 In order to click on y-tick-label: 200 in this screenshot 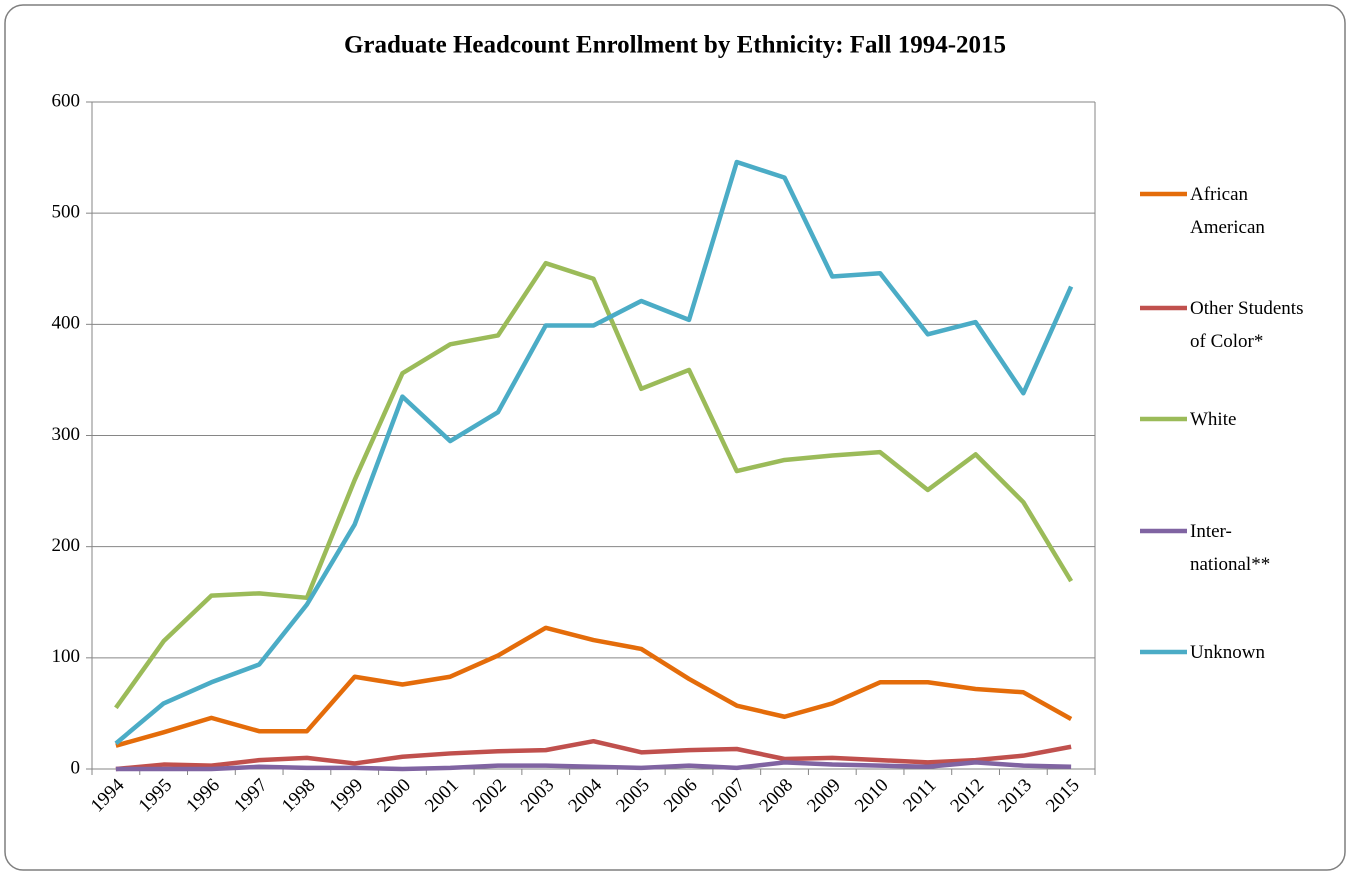, I will do `click(66, 545)`.